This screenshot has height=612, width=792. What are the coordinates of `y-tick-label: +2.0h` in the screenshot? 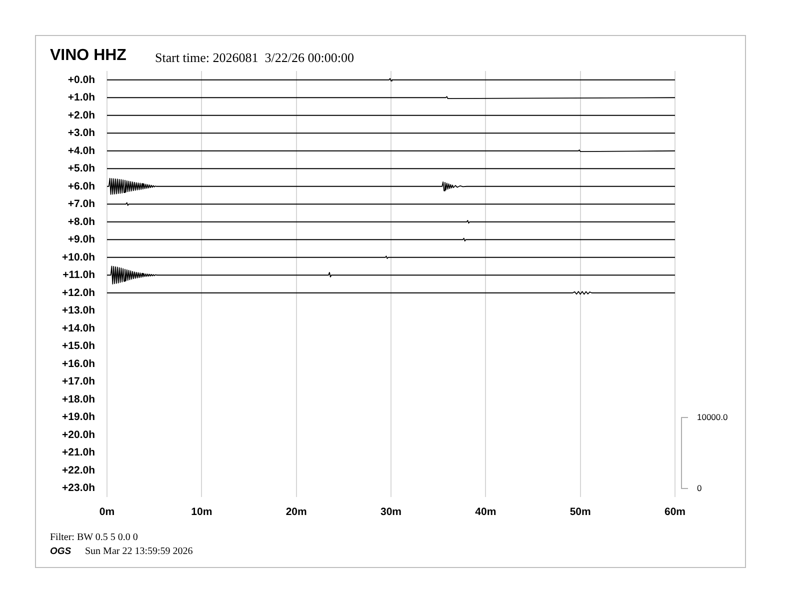 It's located at (81, 115).